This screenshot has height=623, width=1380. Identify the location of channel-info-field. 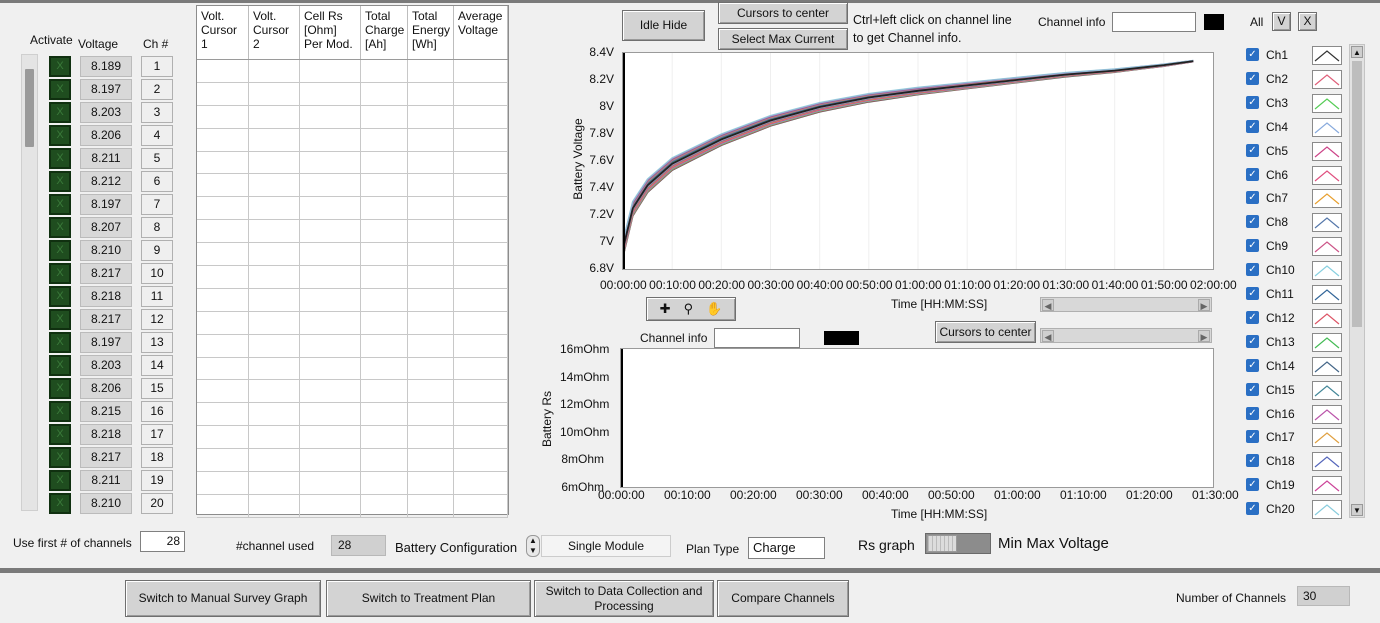
(1154, 22).